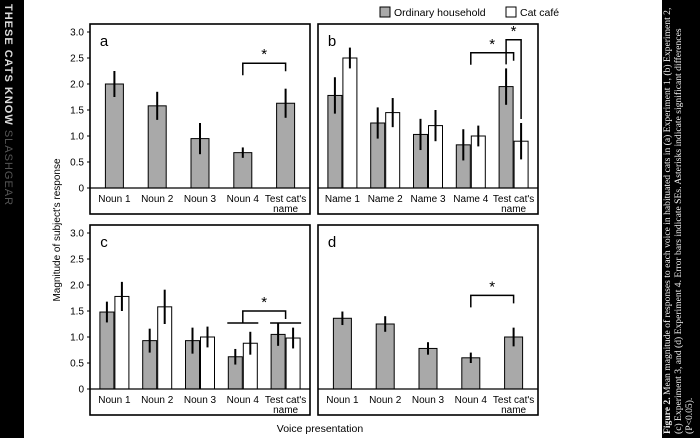 Image resolution: width=700 pixels, height=438 pixels. What do you see at coordinates (8, 168) in the screenshot?
I see `watermark-brand: SLASHGEAR` at bounding box center [8, 168].